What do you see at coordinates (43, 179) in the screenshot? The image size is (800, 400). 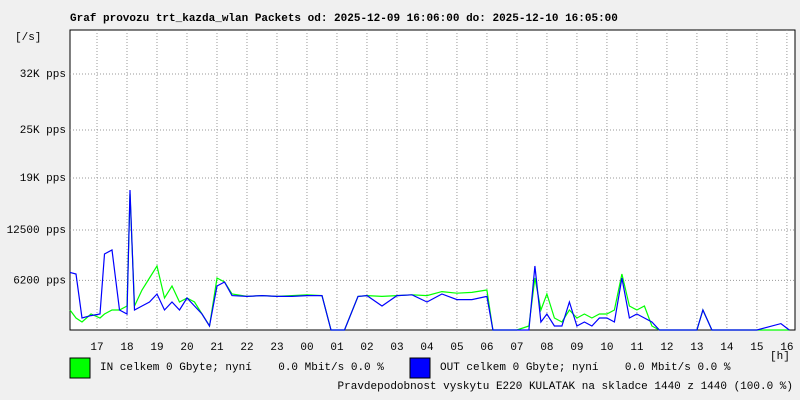 I see `y-tick-label: 19K pps` at bounding box center [43, 179].